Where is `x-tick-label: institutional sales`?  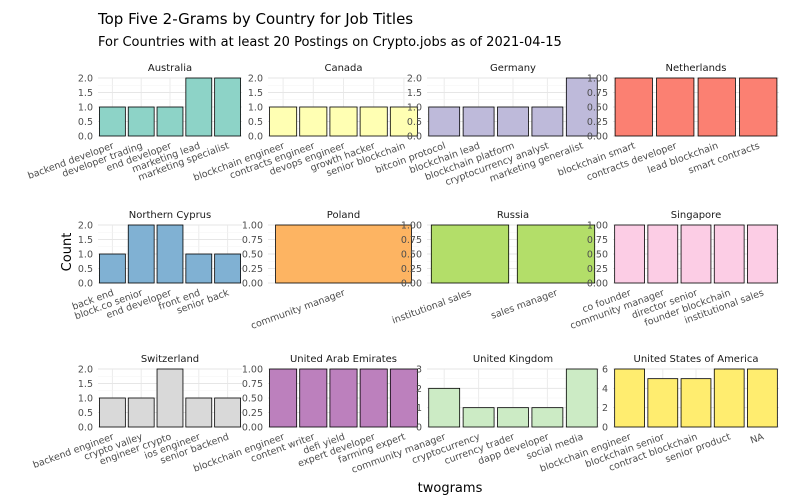 x-tick-label: institutional sales is located at coordinates (432, 306).